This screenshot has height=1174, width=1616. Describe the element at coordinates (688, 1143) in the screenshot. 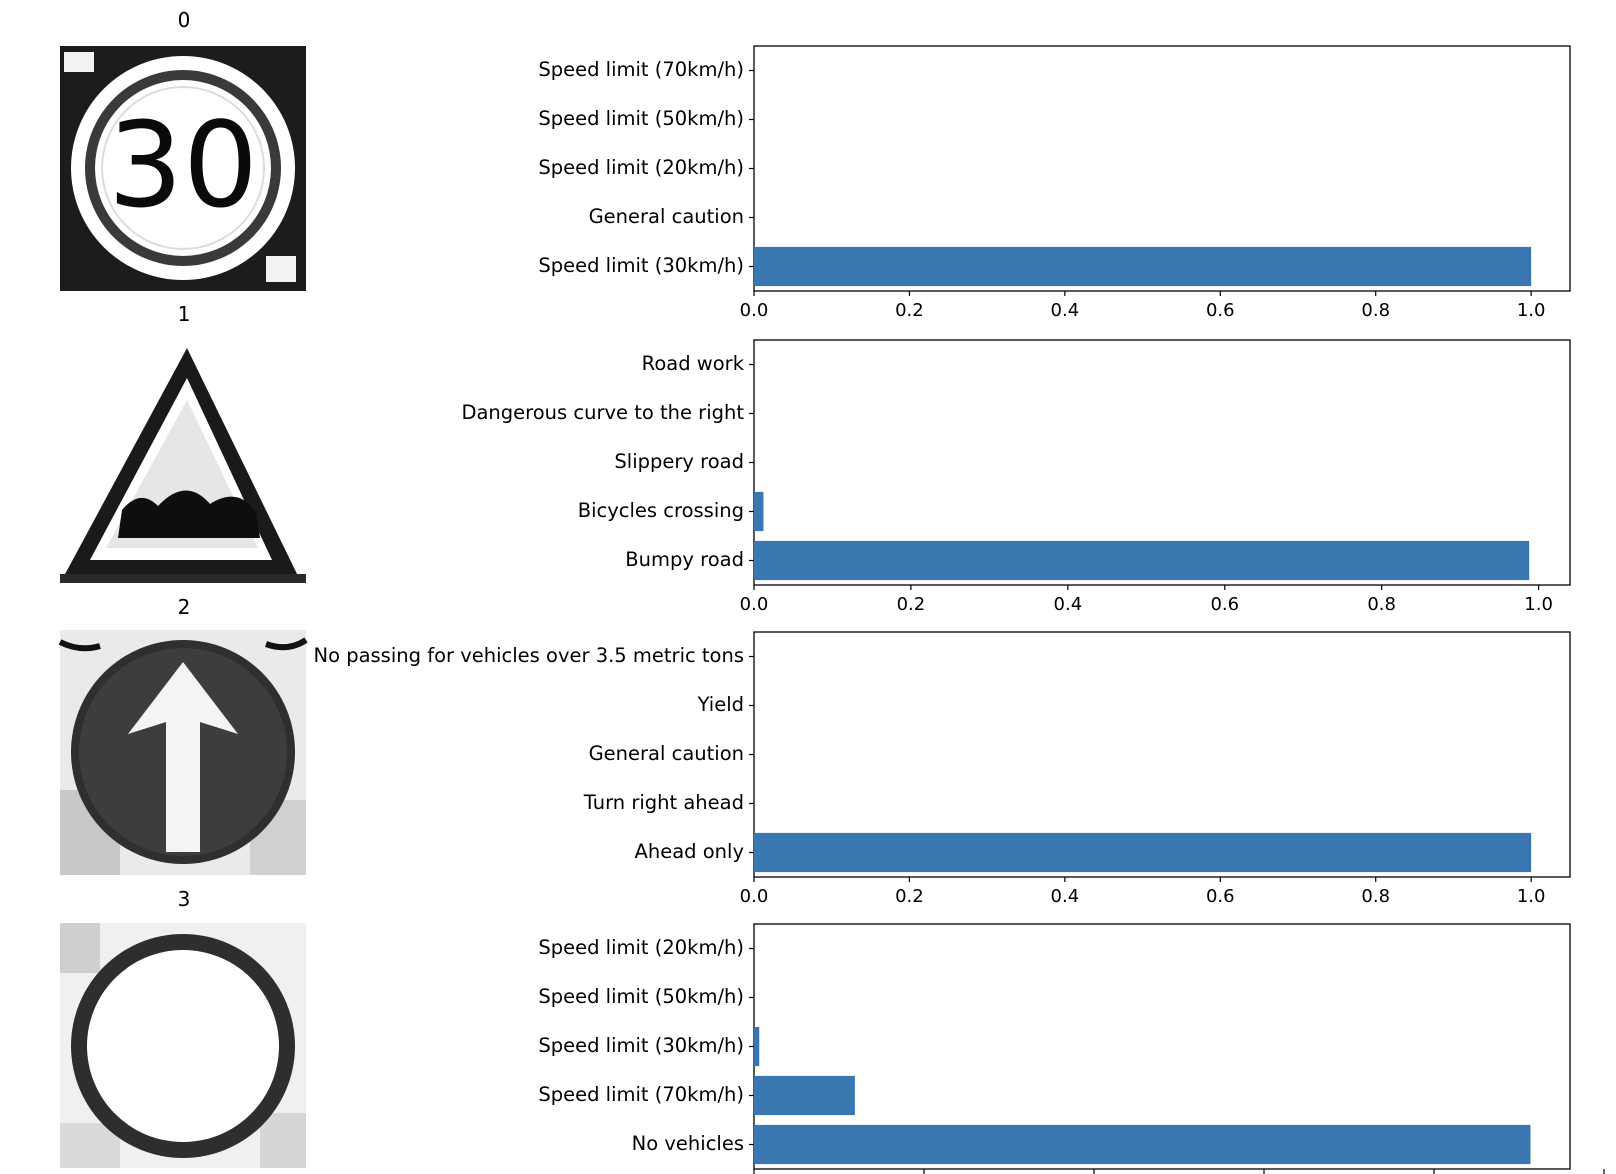

I see `category-label: No vehicles` at that location.